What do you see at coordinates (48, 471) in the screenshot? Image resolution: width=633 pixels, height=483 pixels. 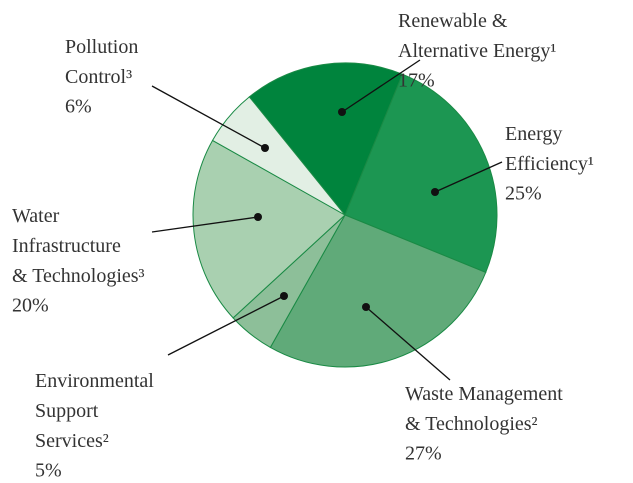 I see `value-label: 5%` at bounding box center [48, 471].